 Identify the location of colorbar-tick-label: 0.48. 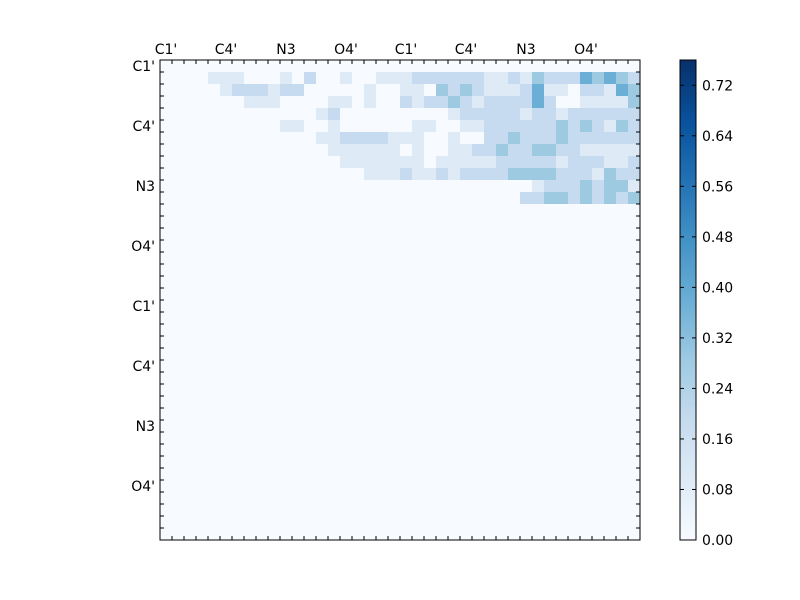
(717, 238).